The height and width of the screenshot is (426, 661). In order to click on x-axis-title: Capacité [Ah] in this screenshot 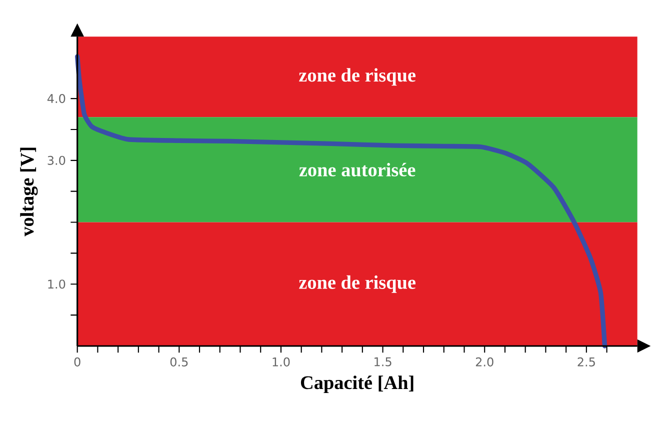, I will do `click(357, 385)`.